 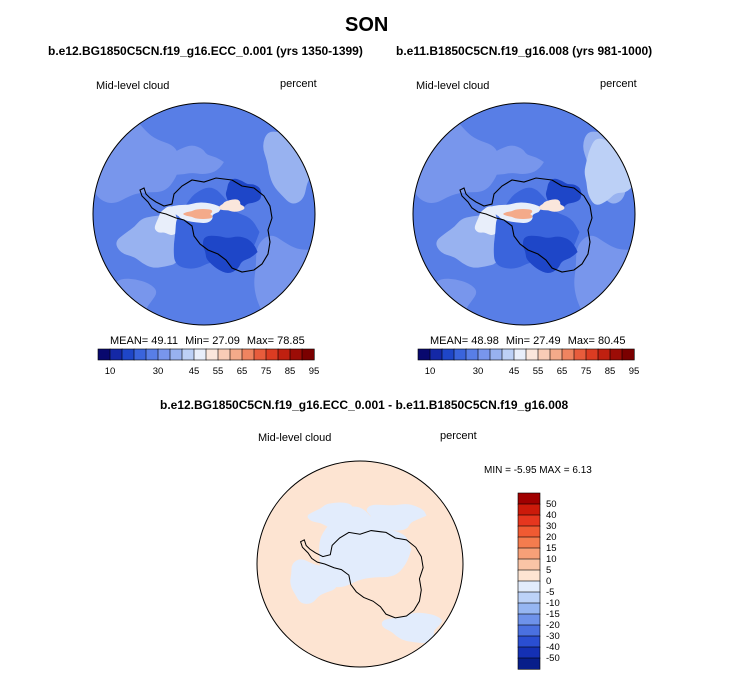 I want to click on right-max-label: Max=, so click(x=581, y=341).